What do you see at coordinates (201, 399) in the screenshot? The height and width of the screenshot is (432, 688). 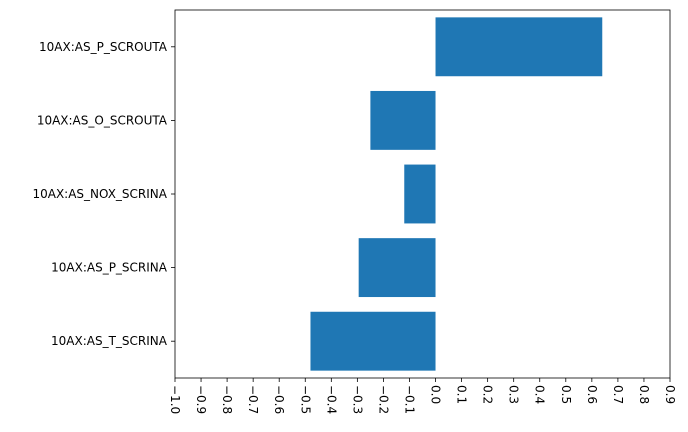 I see `x-tick-label: −0.9` at bounding box center [201, 399].